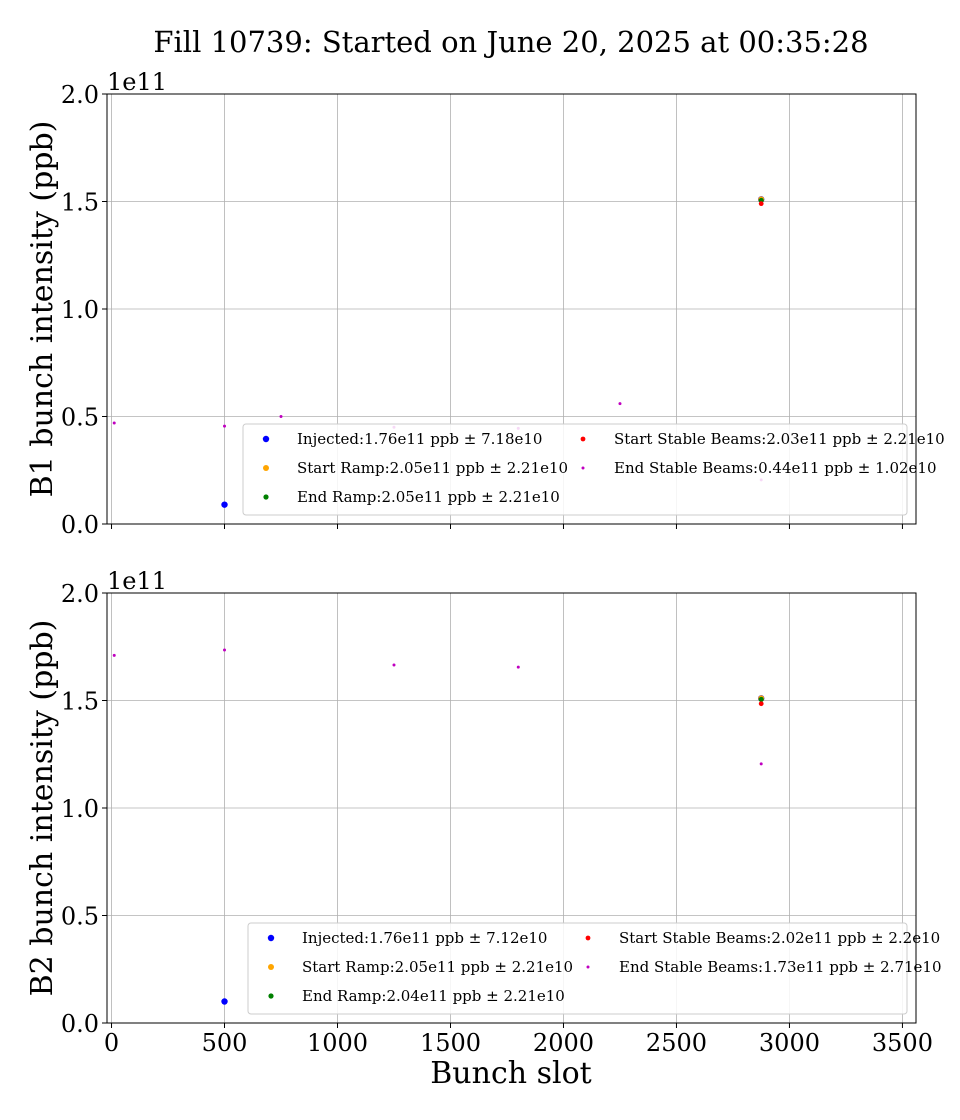  What do you see at coordinates (563, 1043) in the screenshot?
I see `x-tick-label-4: 2000` at bounding box center [563, 1043].